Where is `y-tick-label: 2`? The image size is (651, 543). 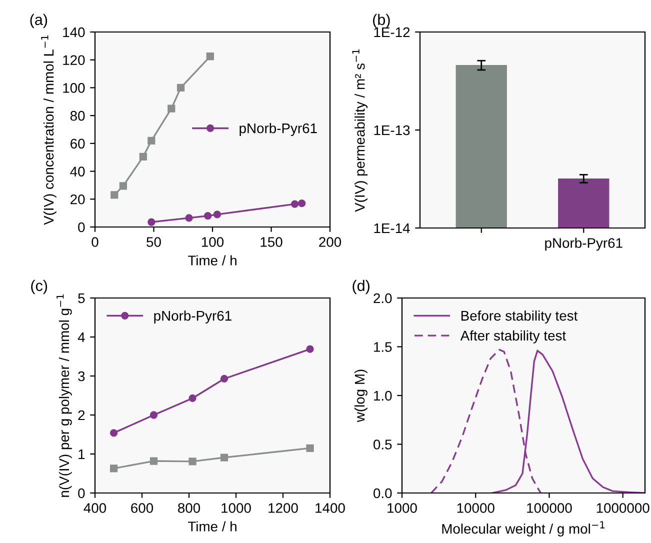 y-tick-label: 2 is located at coordinates (81, 415).